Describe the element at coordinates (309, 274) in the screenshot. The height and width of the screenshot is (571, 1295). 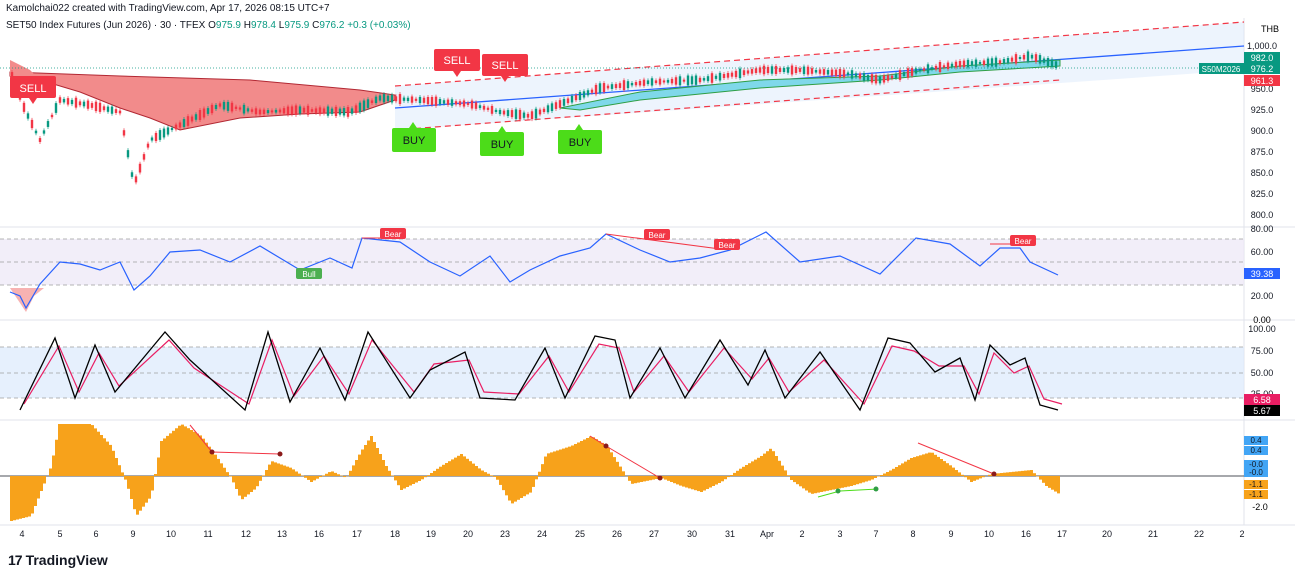
I see `svg-text: Bull` at that location.